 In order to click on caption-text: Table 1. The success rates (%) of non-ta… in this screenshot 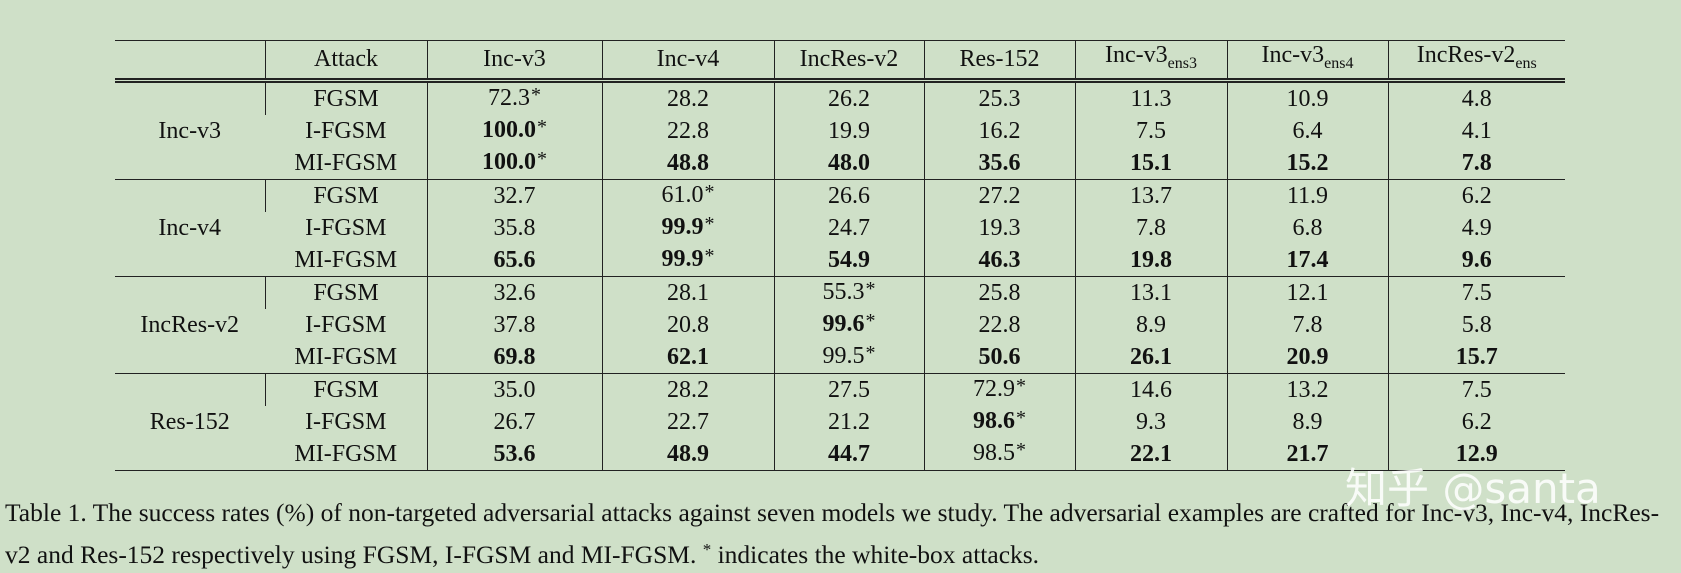, I will do `click(832, 533)`.